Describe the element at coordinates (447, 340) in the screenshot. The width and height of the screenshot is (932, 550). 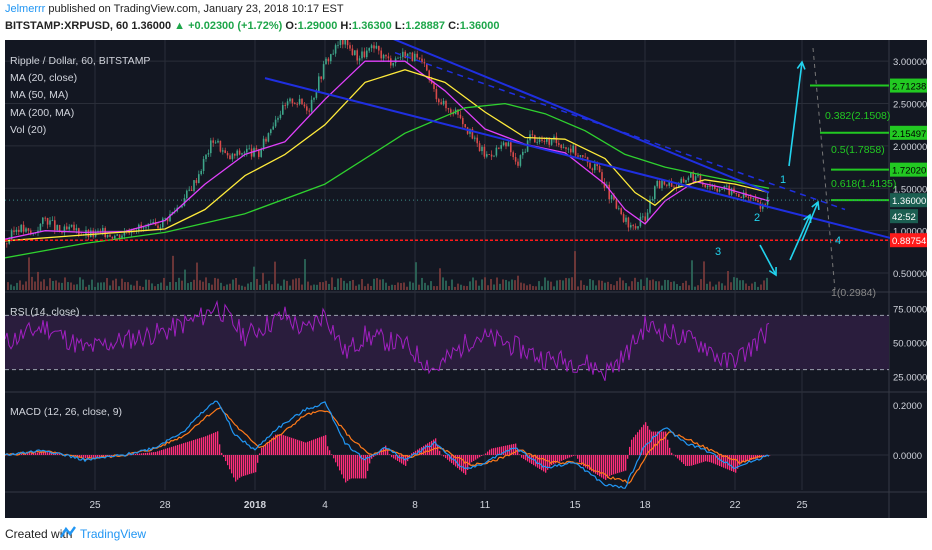
I see `rsi-panel` at that location.